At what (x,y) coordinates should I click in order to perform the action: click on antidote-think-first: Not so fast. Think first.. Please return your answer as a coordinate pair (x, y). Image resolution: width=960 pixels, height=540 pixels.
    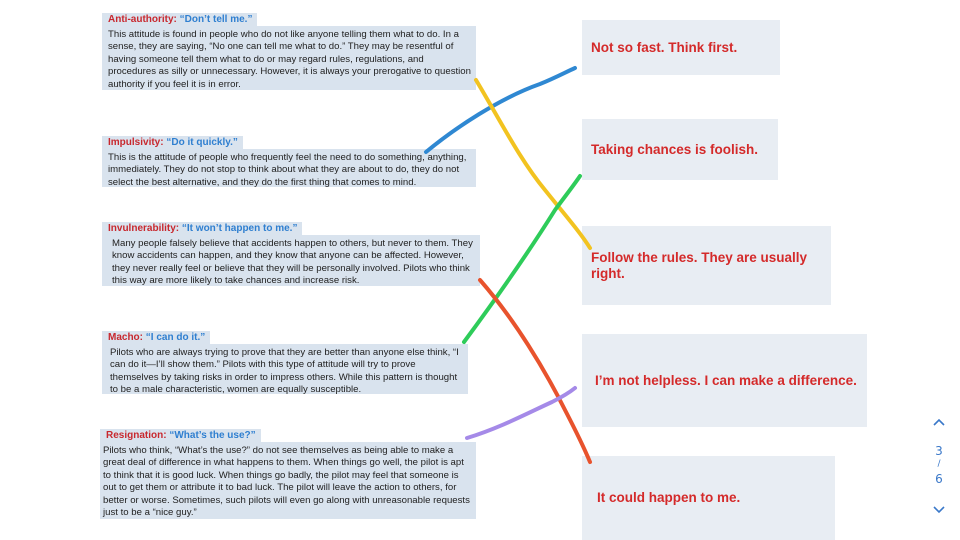
    Looking at the image, I should click on (681, 47).